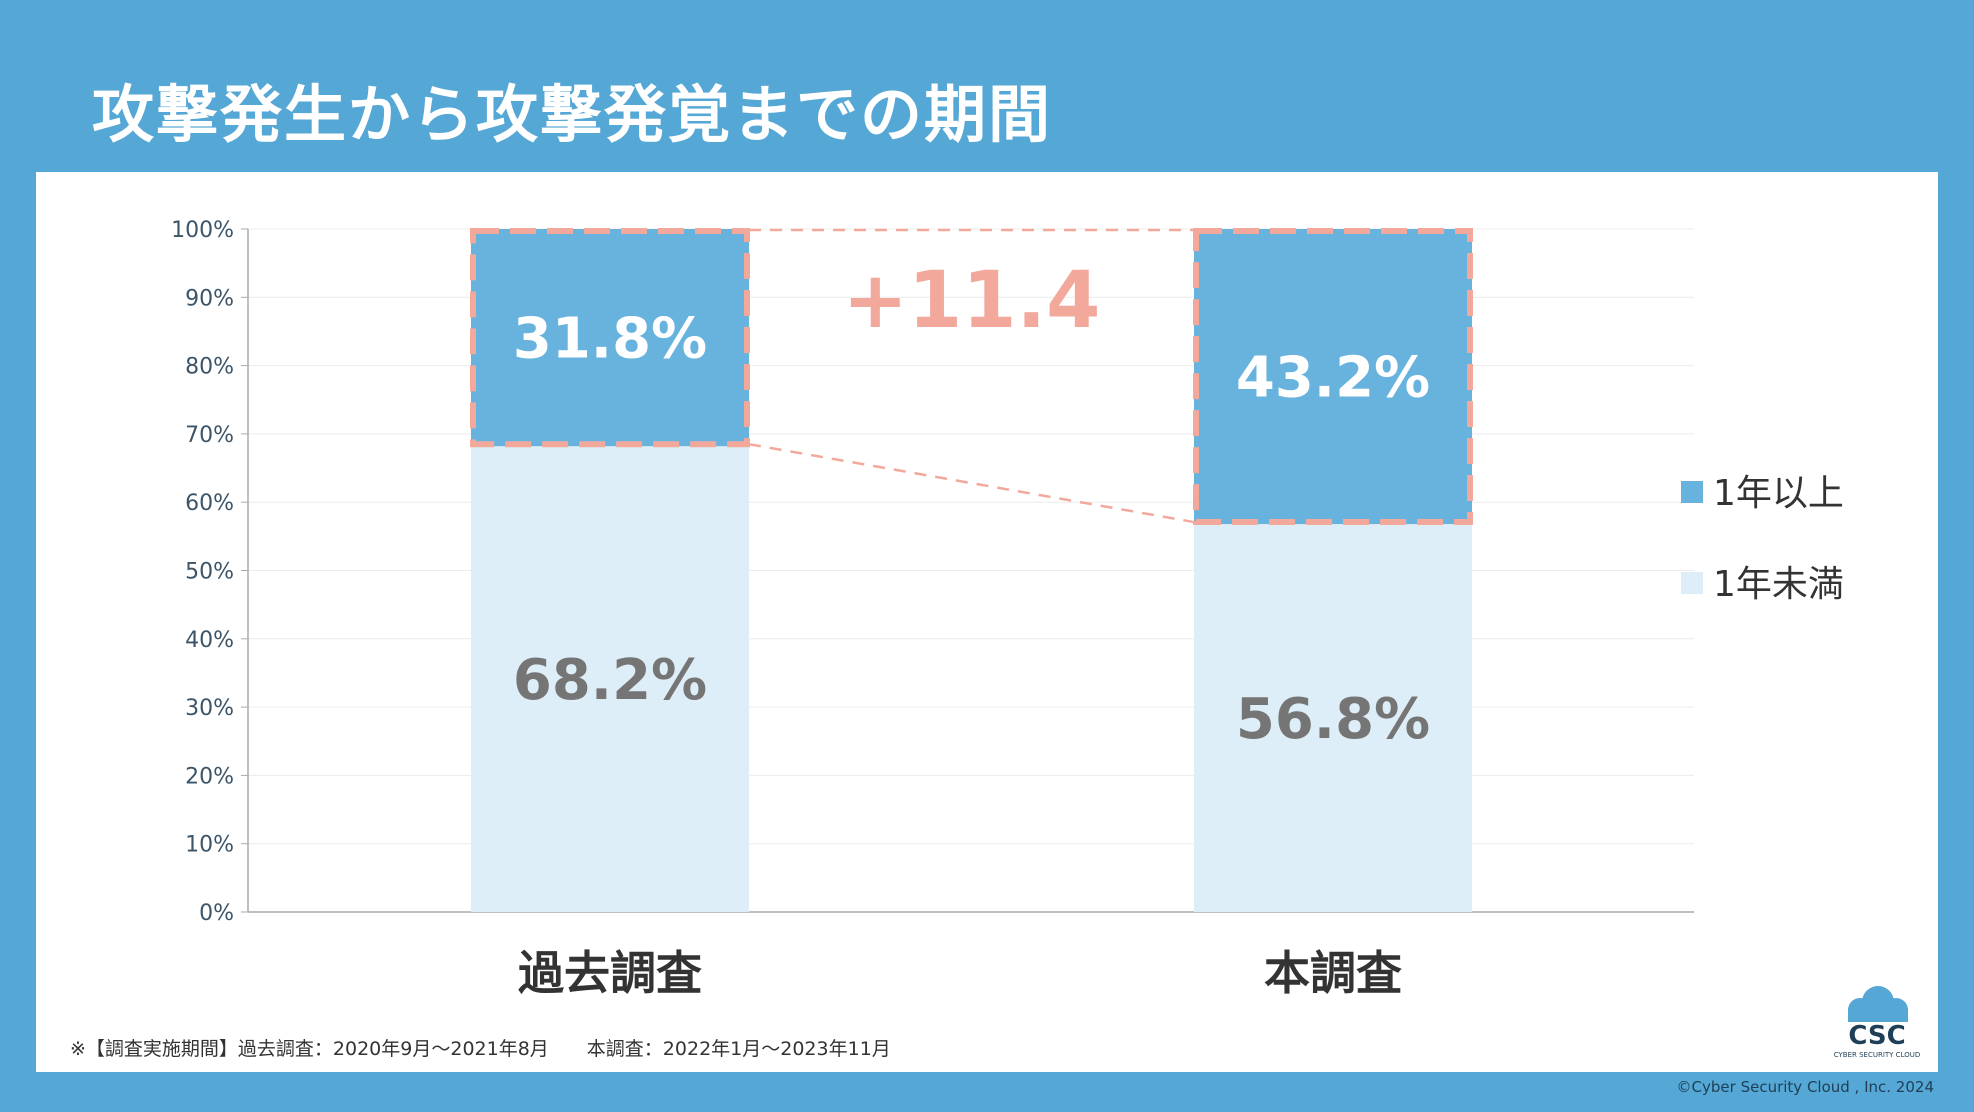 The image size is (1974, 1112). Describe the element at coordinates (209, 298) in the screenshot. I see `y-tick-label: 90%` at that location.